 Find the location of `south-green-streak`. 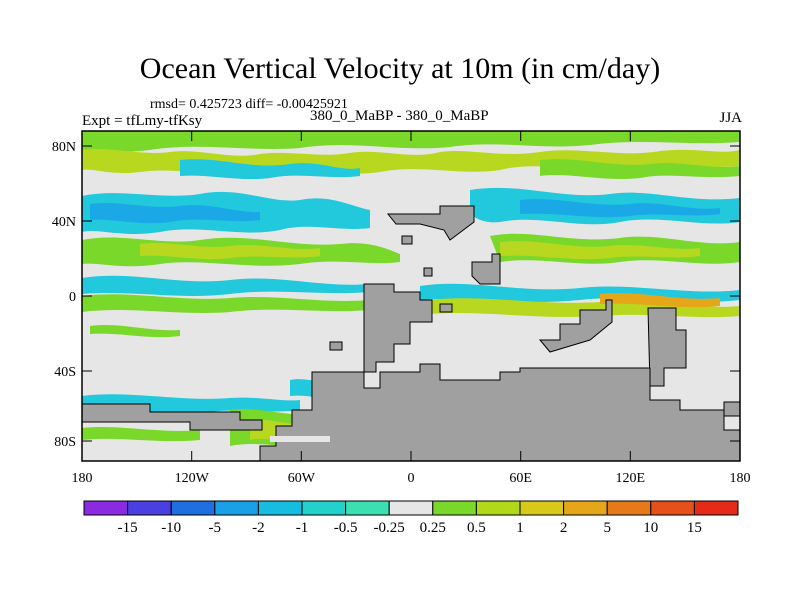

south-green-streak is located at coordinates (135, 331).